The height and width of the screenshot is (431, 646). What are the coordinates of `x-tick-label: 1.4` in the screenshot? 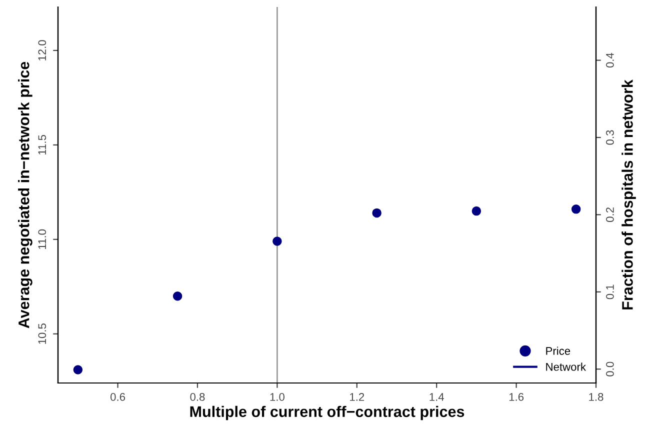 It's located at (437, 397).